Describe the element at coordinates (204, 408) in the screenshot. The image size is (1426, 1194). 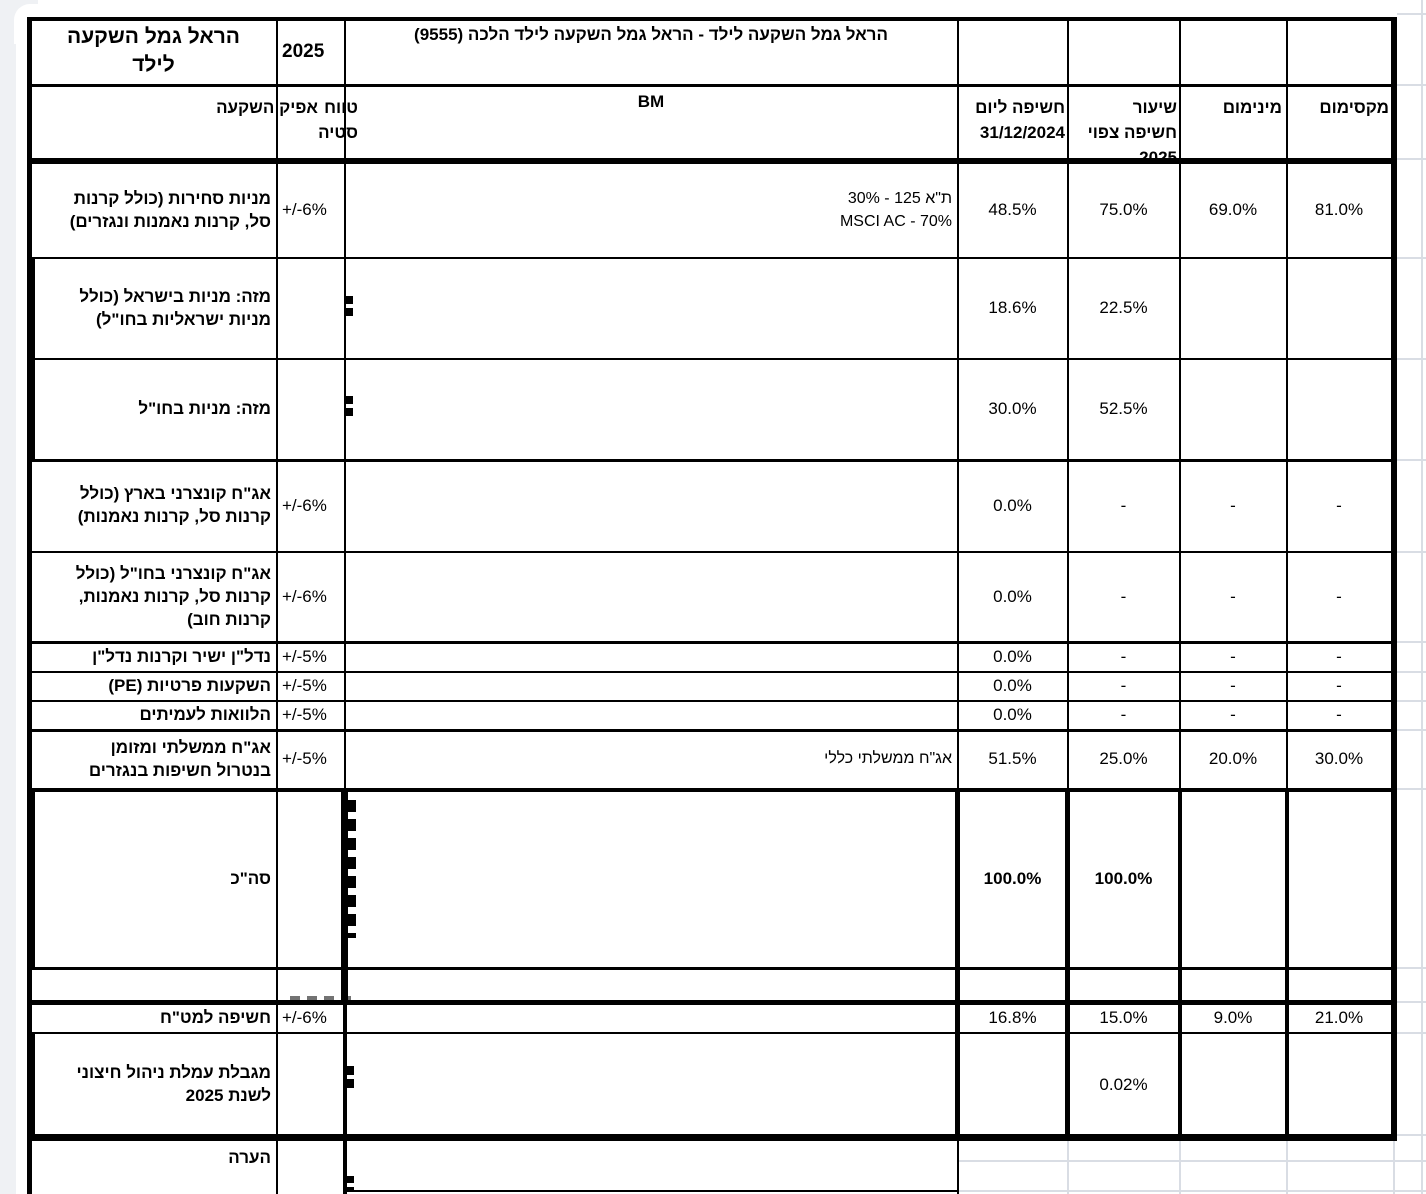
I see `row-label: מזה: מניות בחו"ל` at that location.